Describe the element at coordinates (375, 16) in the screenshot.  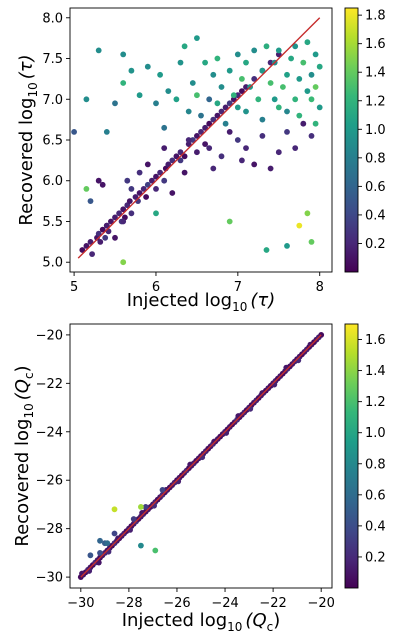
I see `colorbar-tick-label: 1.8` at that location.